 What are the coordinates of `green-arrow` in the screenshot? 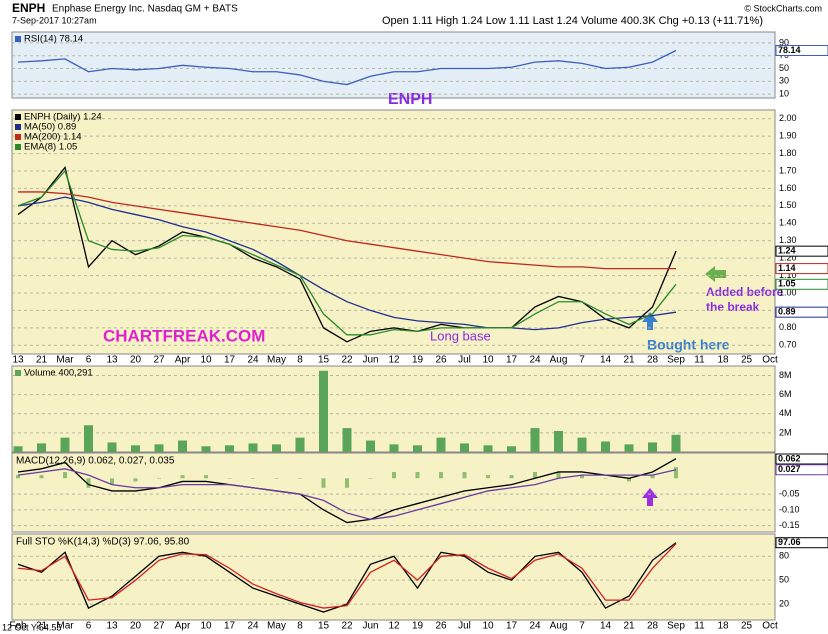 It's located at (715, 274).